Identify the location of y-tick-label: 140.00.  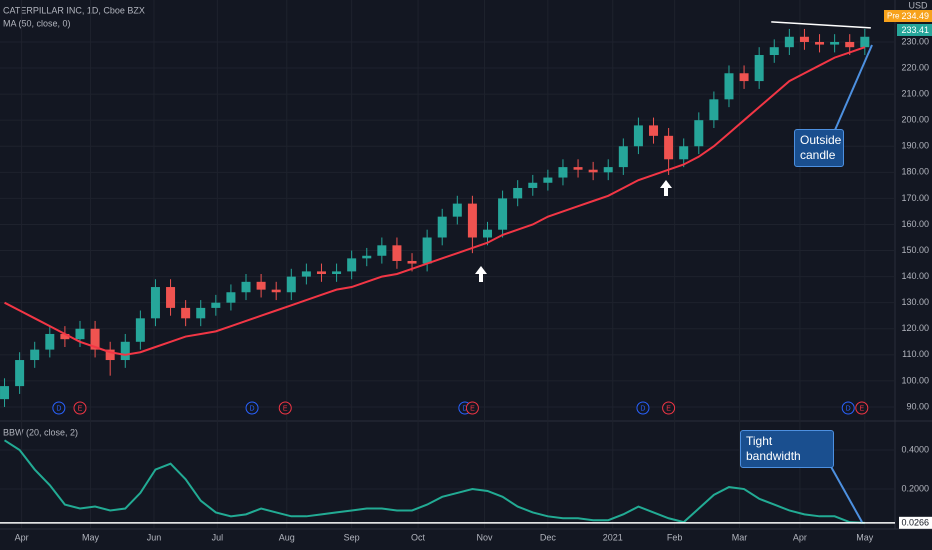
(915, 276).